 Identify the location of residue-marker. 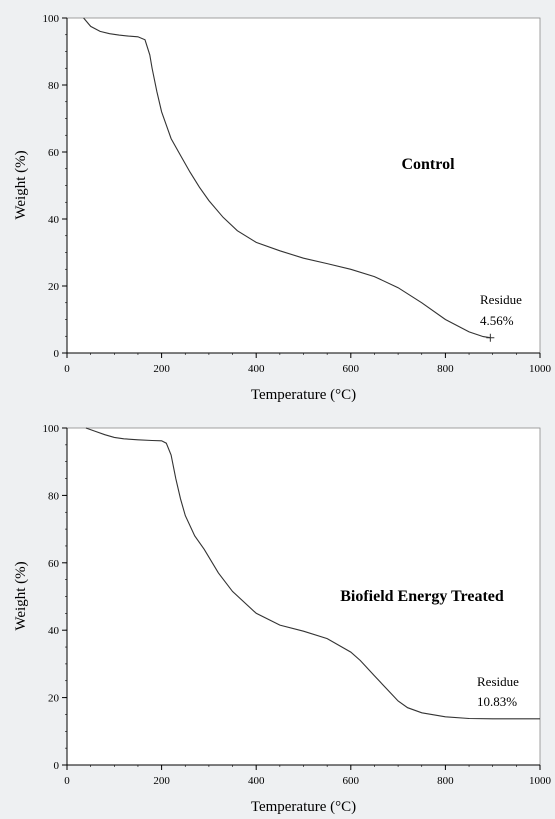
(490, 337).